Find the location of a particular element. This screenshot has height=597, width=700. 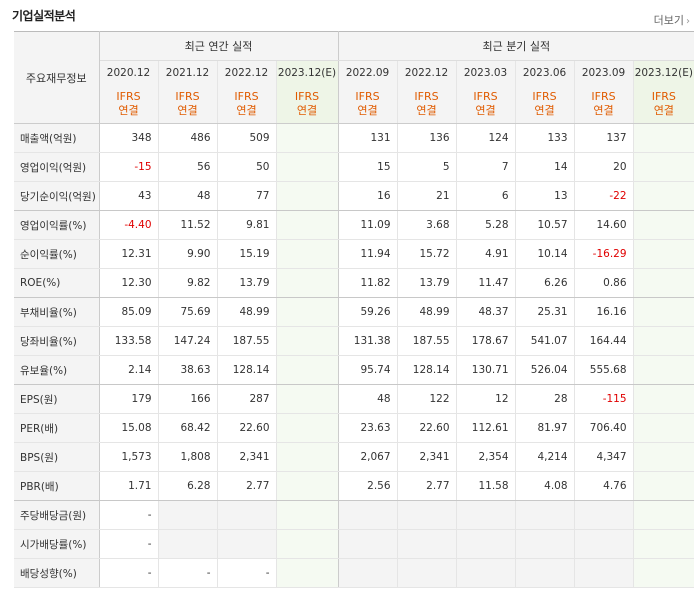

table-cell: 9.90 is located at coordinates (187, 254).